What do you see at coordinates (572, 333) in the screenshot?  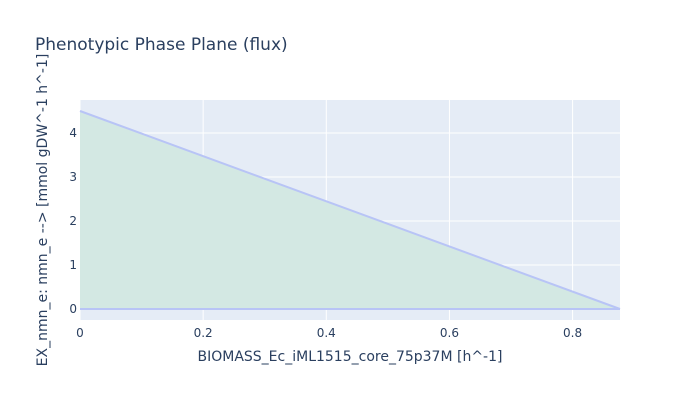 I see `x-tick-label-4: 0.8` at bounding box center [572, 333].